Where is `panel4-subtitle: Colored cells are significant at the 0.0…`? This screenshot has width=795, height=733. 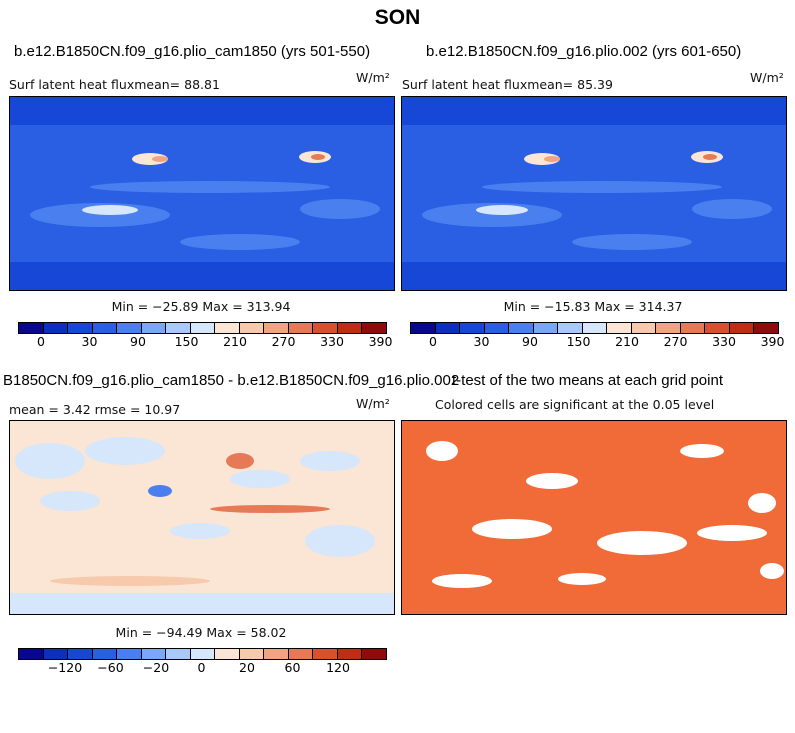
panel4-subtitle: Colored cells are significant at the 0.0… is located at coordinates (575, 404).